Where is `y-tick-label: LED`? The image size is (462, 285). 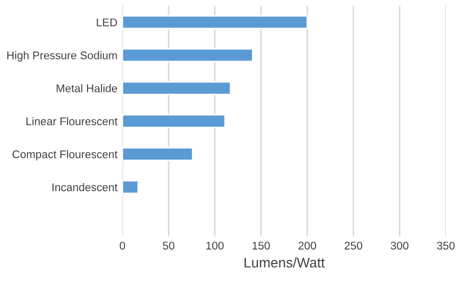 y-tick-label: LED is located at coordinates (107, 22).